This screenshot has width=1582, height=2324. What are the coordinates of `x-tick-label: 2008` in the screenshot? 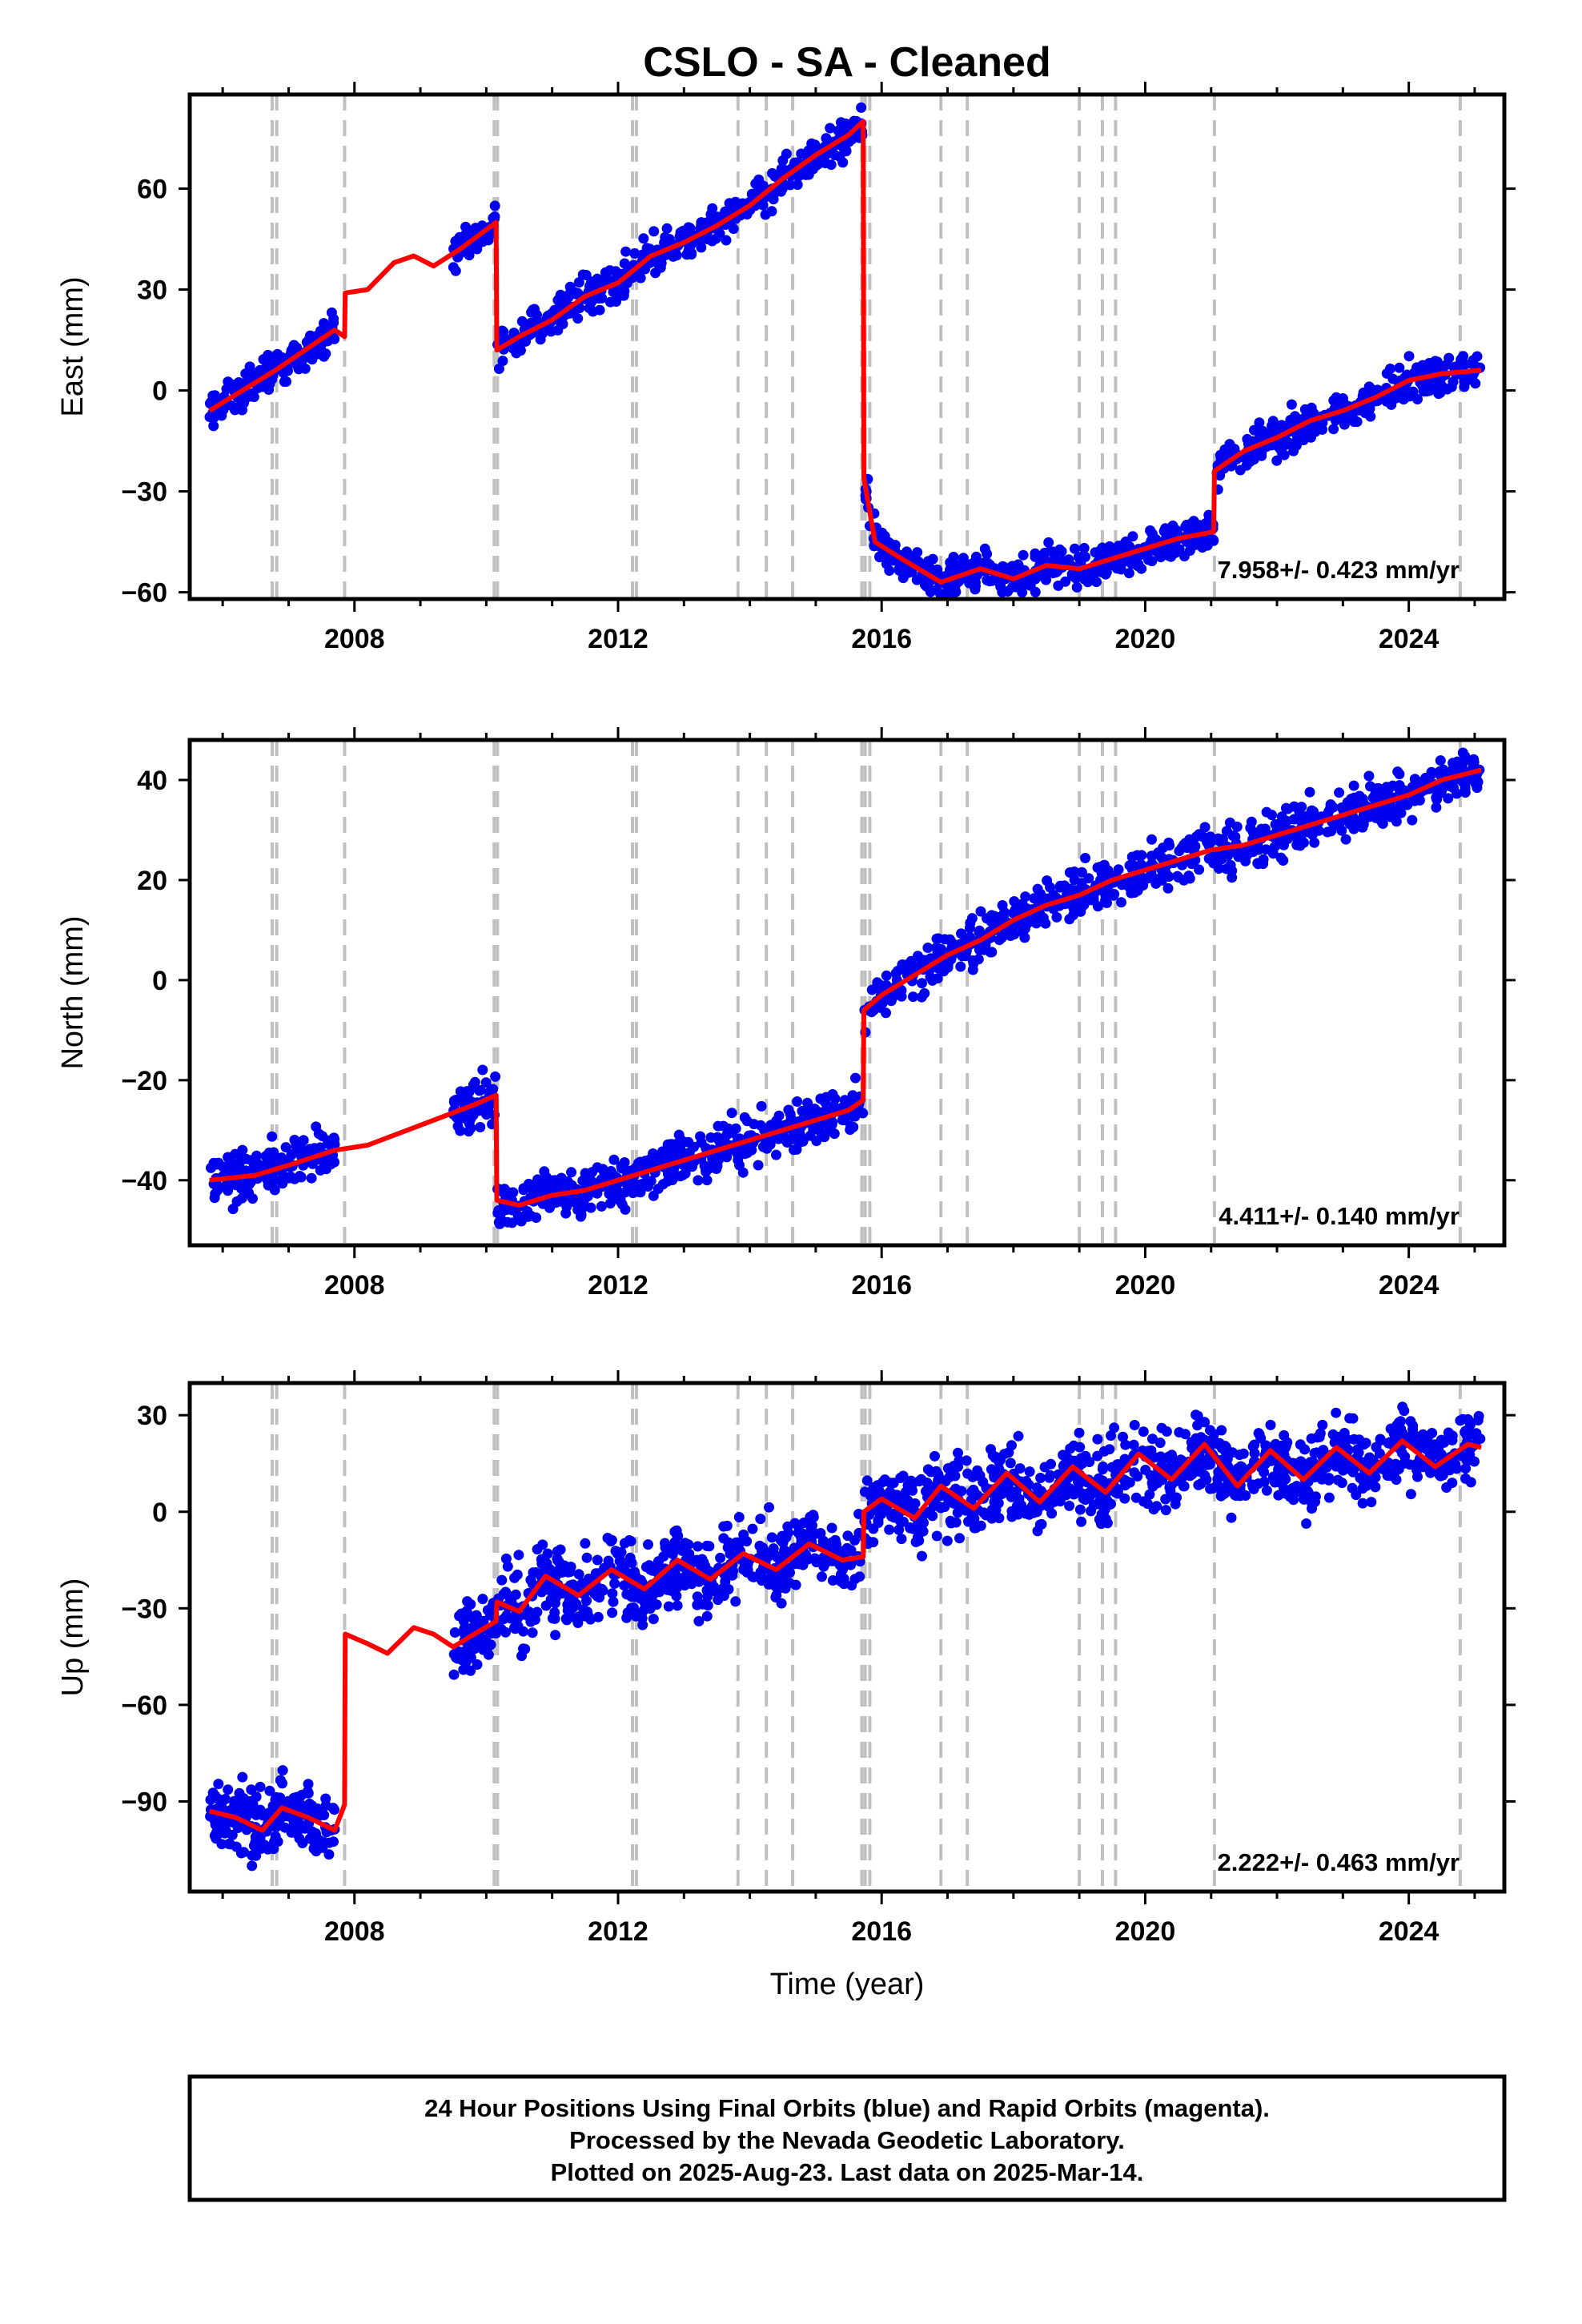 It's located at (355, 639).